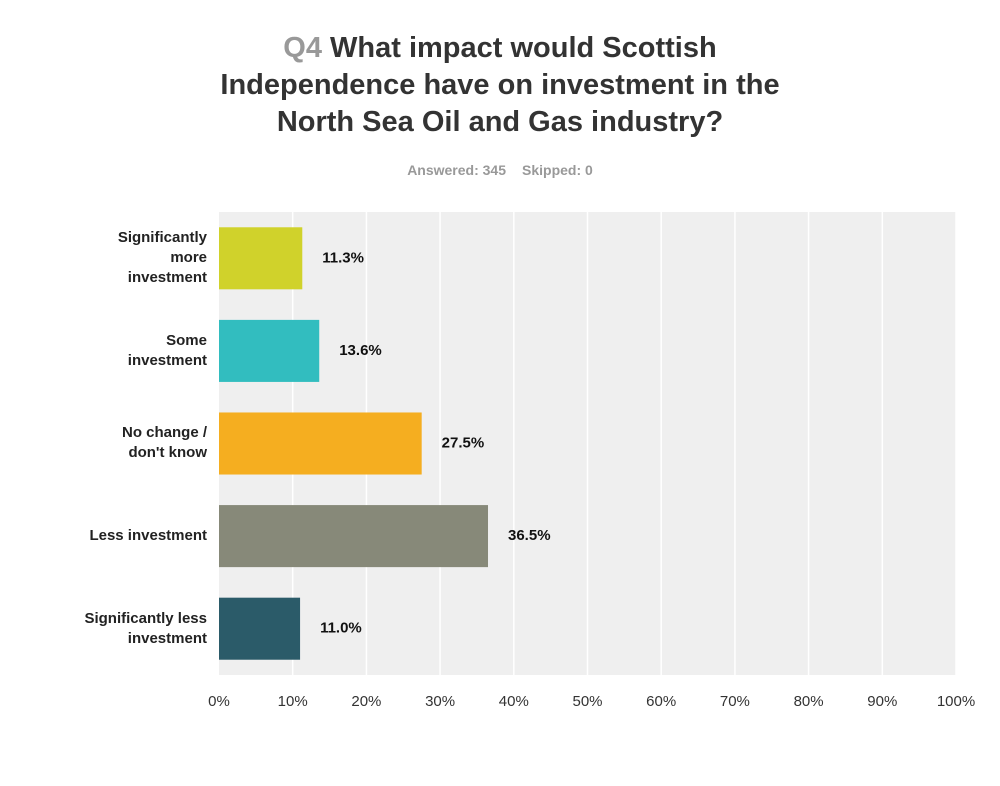 Image resolution: width=1000 pixels, height=786 pixels. What do you see at coordinates (164, 443) in the screenshot?
I see `category-label: No change / don't know` at bounding box center [164, 443].